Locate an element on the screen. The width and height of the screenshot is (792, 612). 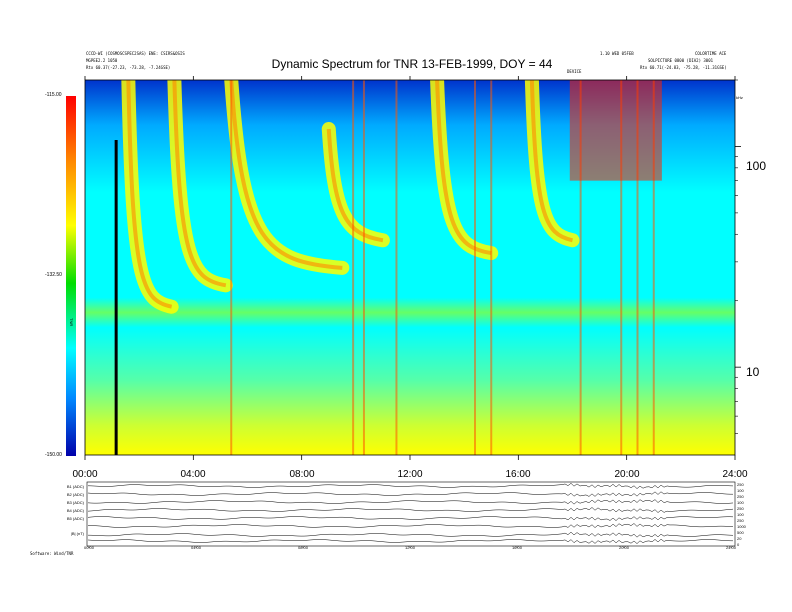
subplot-label: B1 (ADC) is located at coordinates (75, 486).